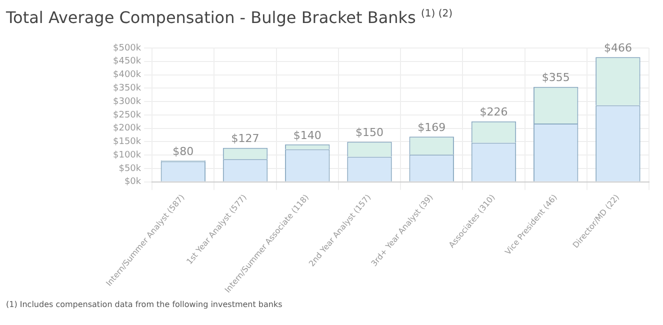 This screenshot has height=325, width=663. Describe the element at coordinates (127, 75) in the screenshot. I see `y-tick-label: $400k` at that location.